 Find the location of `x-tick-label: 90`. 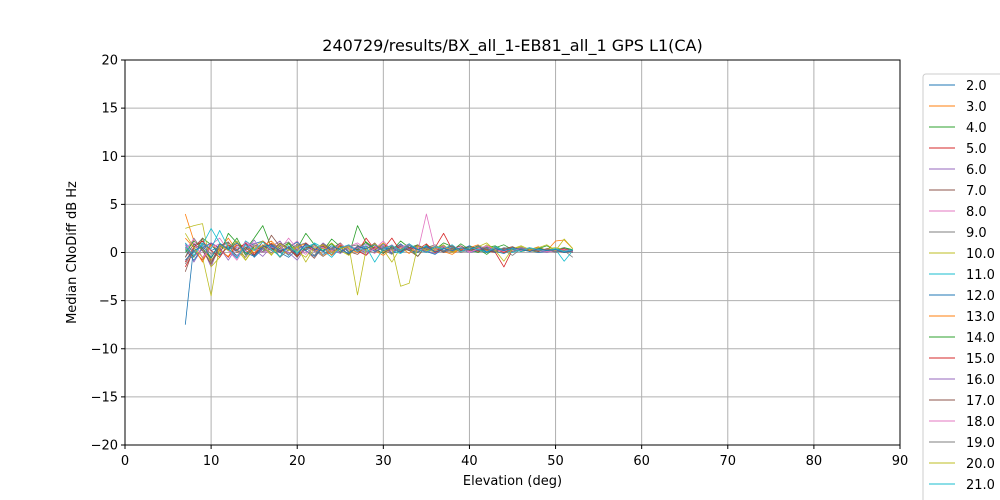

x-tick-label: 90 is located at coordinates (900, 461).